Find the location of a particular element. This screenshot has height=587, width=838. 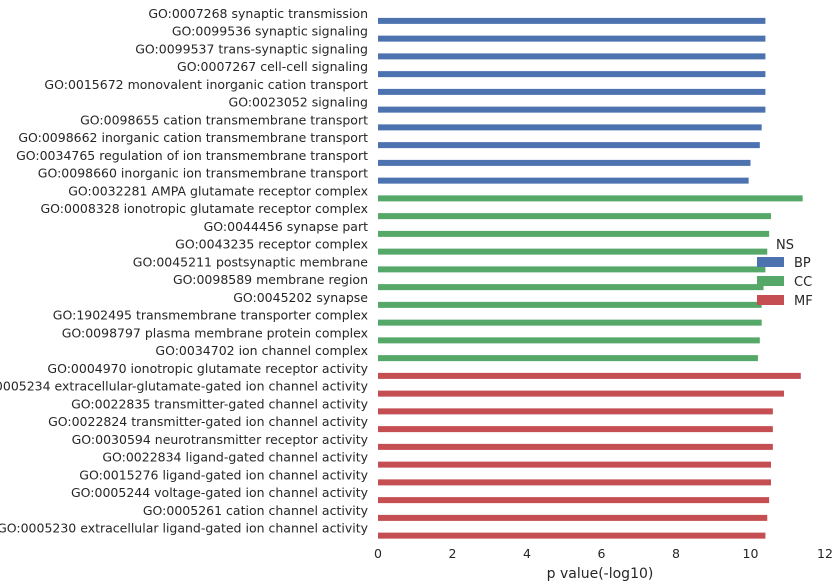

x-tick-labels: 0 2 4 6 8 10 12 is located at coordinates (603, 553).